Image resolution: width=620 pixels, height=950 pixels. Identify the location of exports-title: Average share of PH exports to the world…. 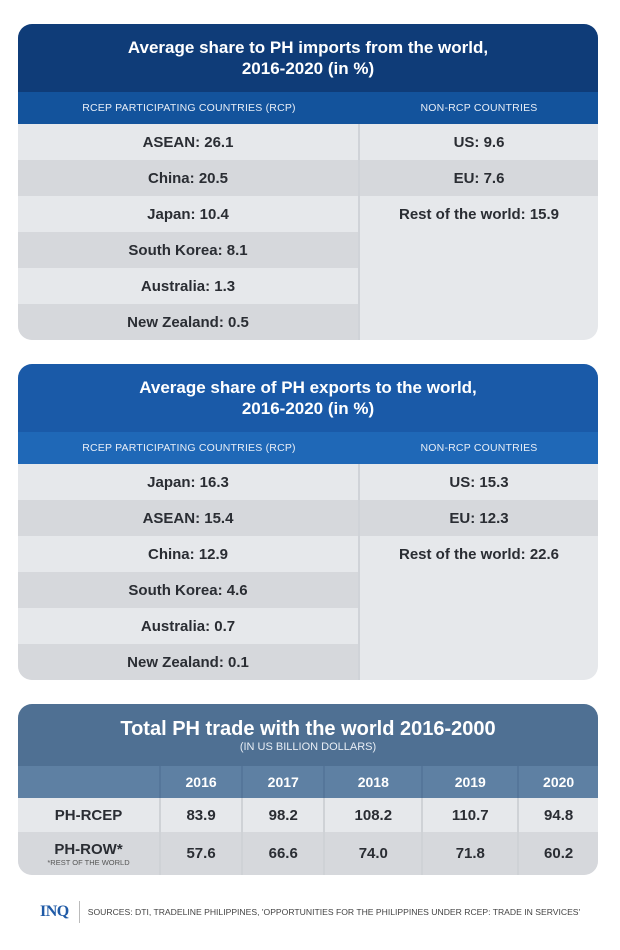
(308, 398).